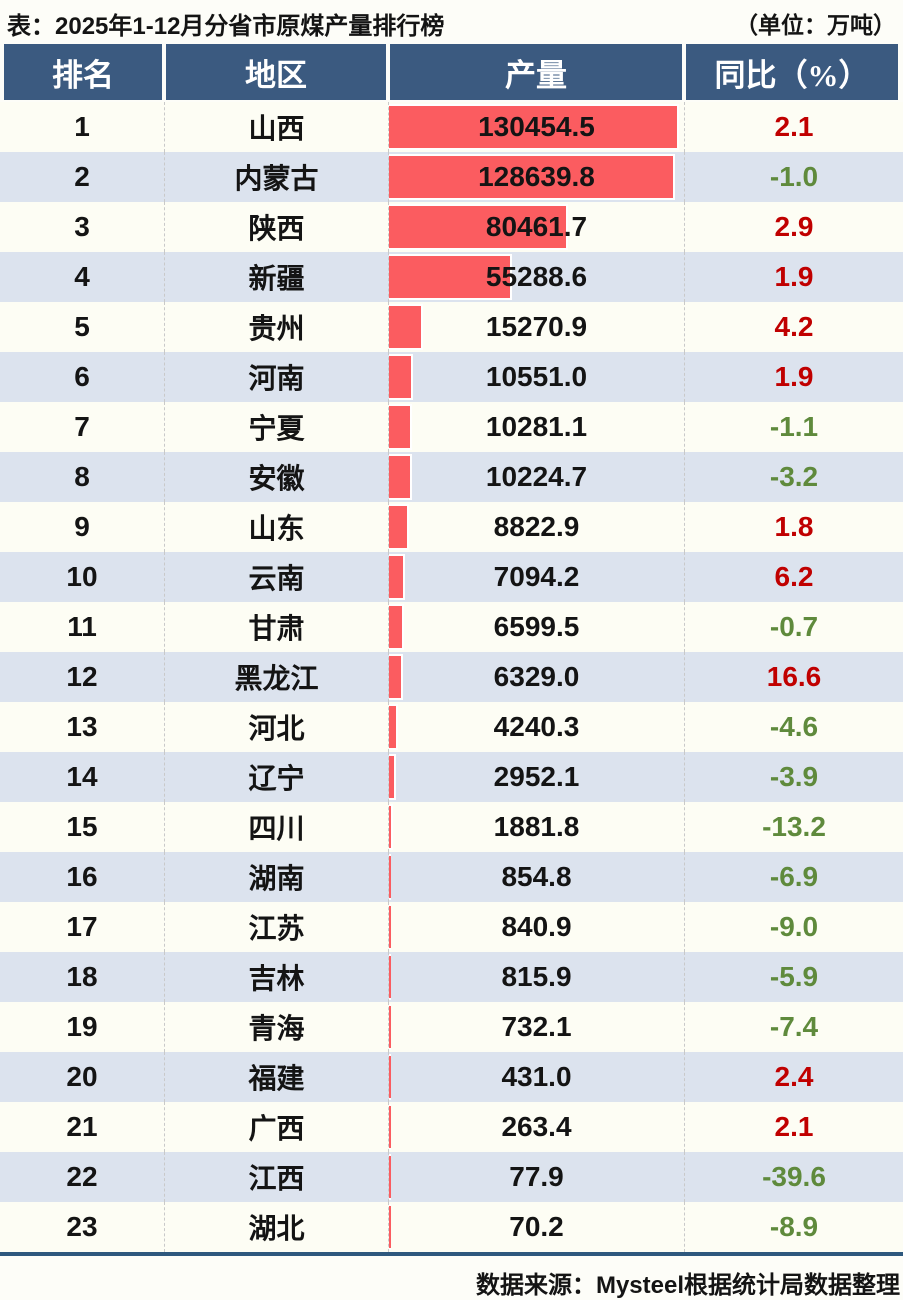 This screenshot has height=1300, width=903. Describe the element at coordinates (536, 527) in the screenshot. I see `production-cell: 8822.9` at that location.